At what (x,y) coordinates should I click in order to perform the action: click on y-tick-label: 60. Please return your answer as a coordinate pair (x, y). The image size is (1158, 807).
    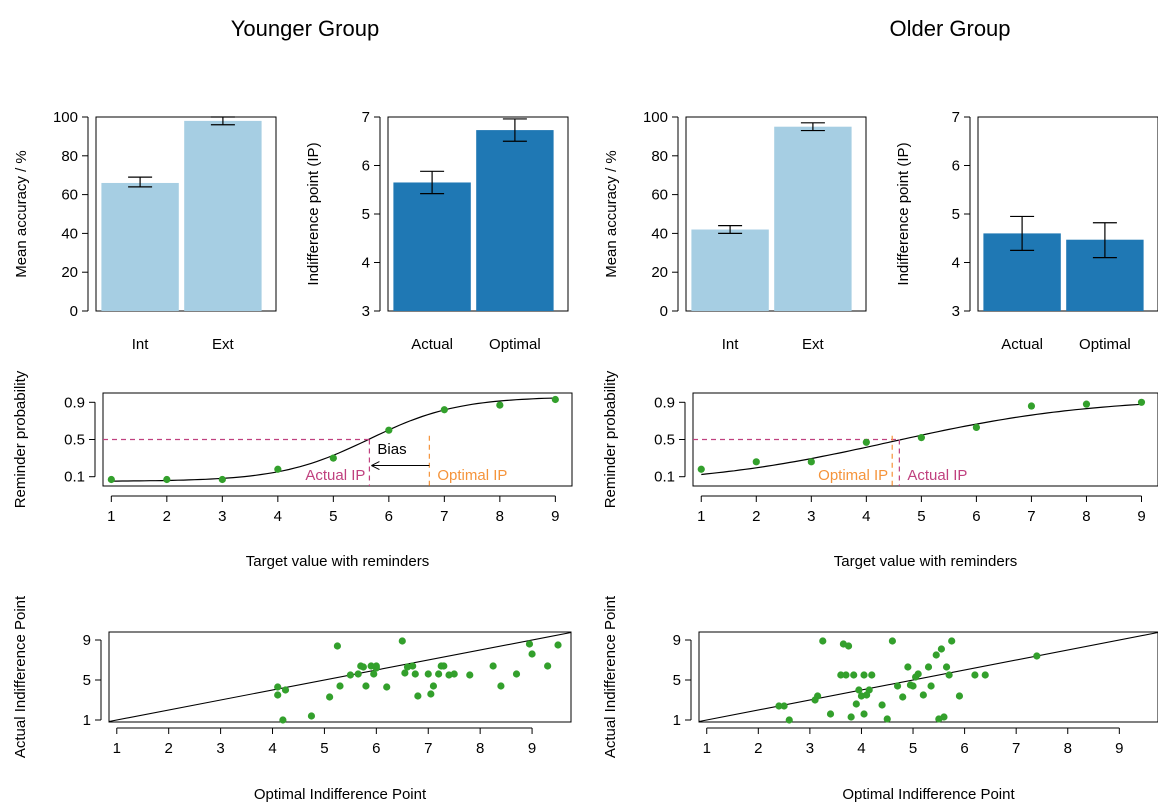
    Looking at the image, I should click on (69, 195).